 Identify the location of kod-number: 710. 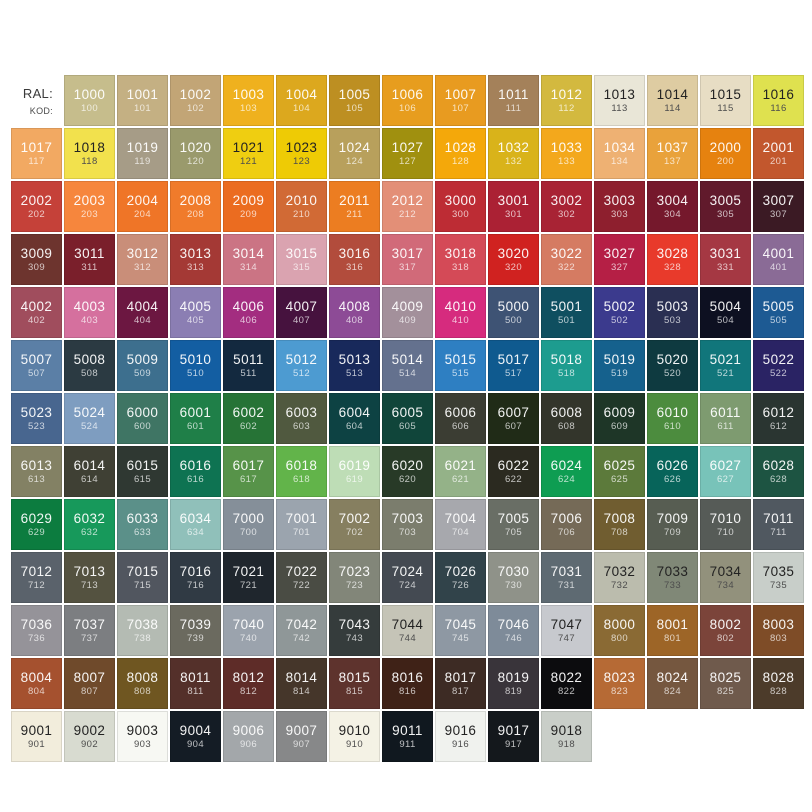
(725, 532).